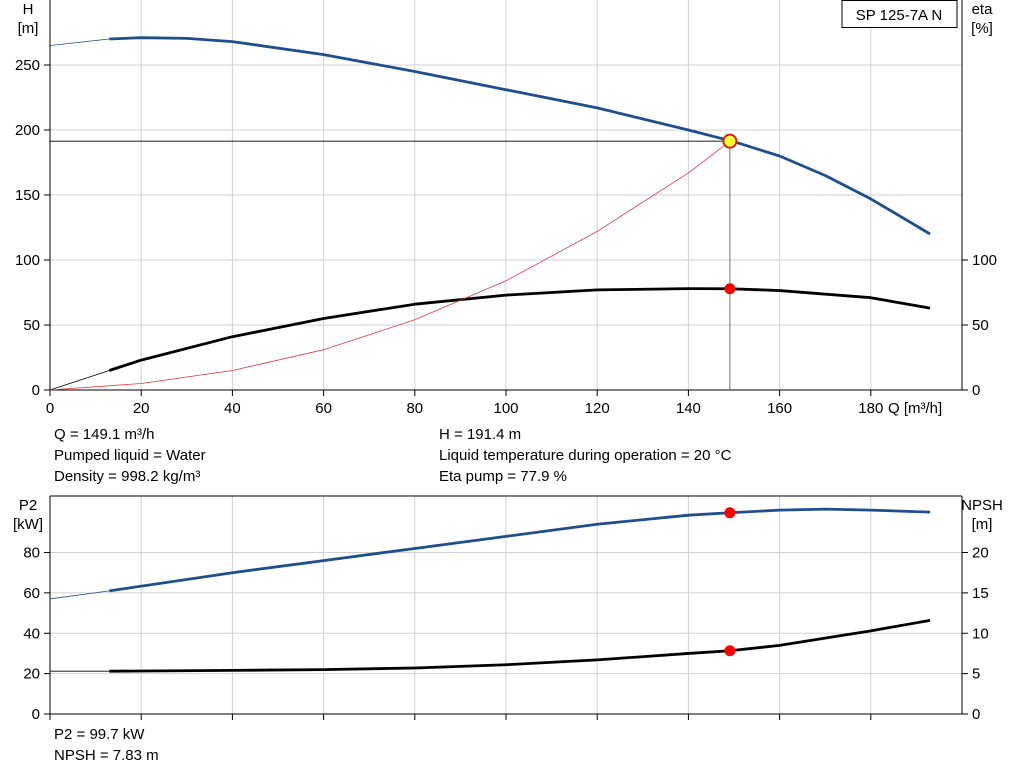  What do you see at coordinates (27, 130) in the screenshot?
I see `upper-left-tick-label: 200` at bounding box center [27, 130].